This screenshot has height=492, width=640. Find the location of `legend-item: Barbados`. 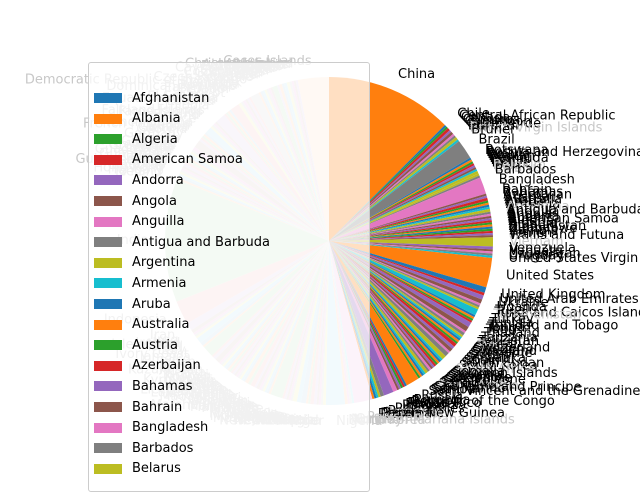

legend-item: Barbados is located at coordinates (143, 448).